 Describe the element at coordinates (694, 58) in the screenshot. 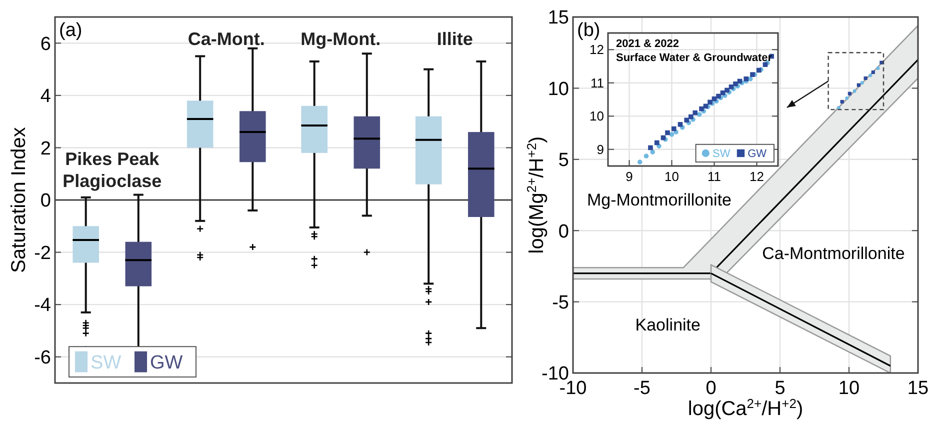

I see `text: Surface Water & Groundwater` at that location.